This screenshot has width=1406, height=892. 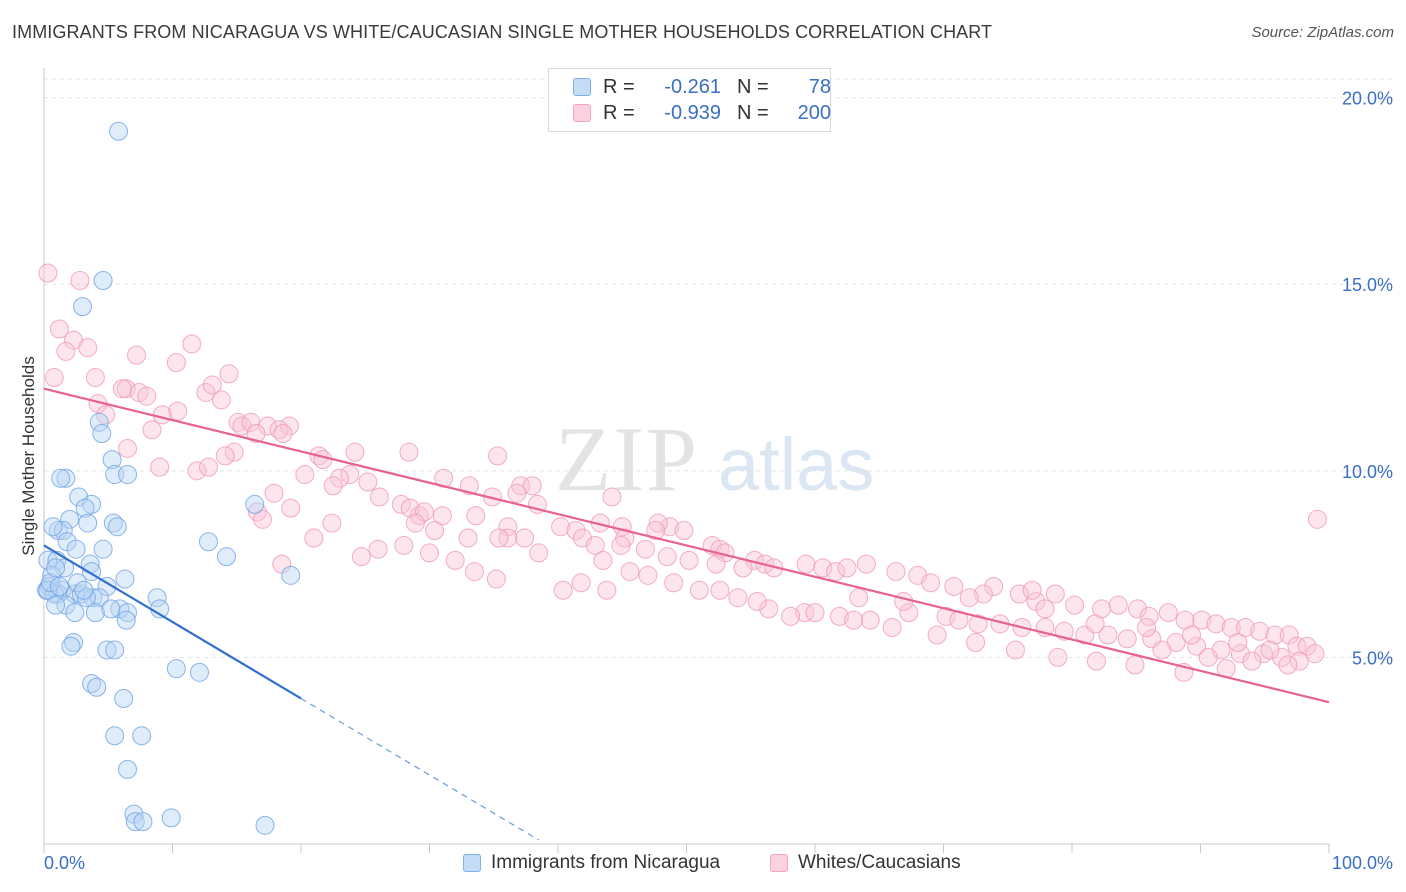 I want to click on legend-r-value: -0.261, so click(x=692, y=86).